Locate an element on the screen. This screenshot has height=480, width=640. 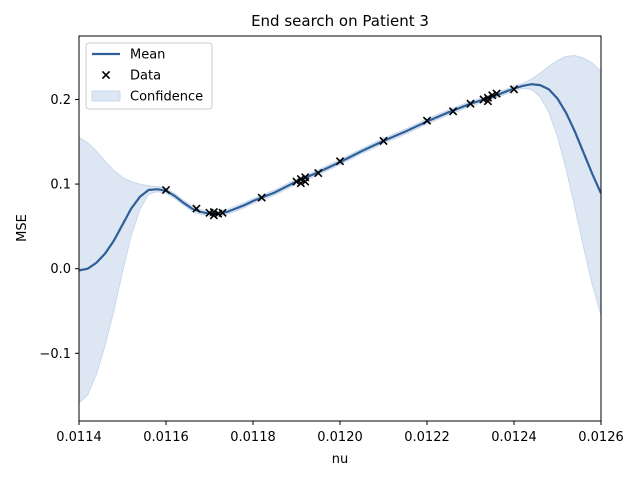
x-tick-label: 0.0116 is located at coordinates (166, 437).